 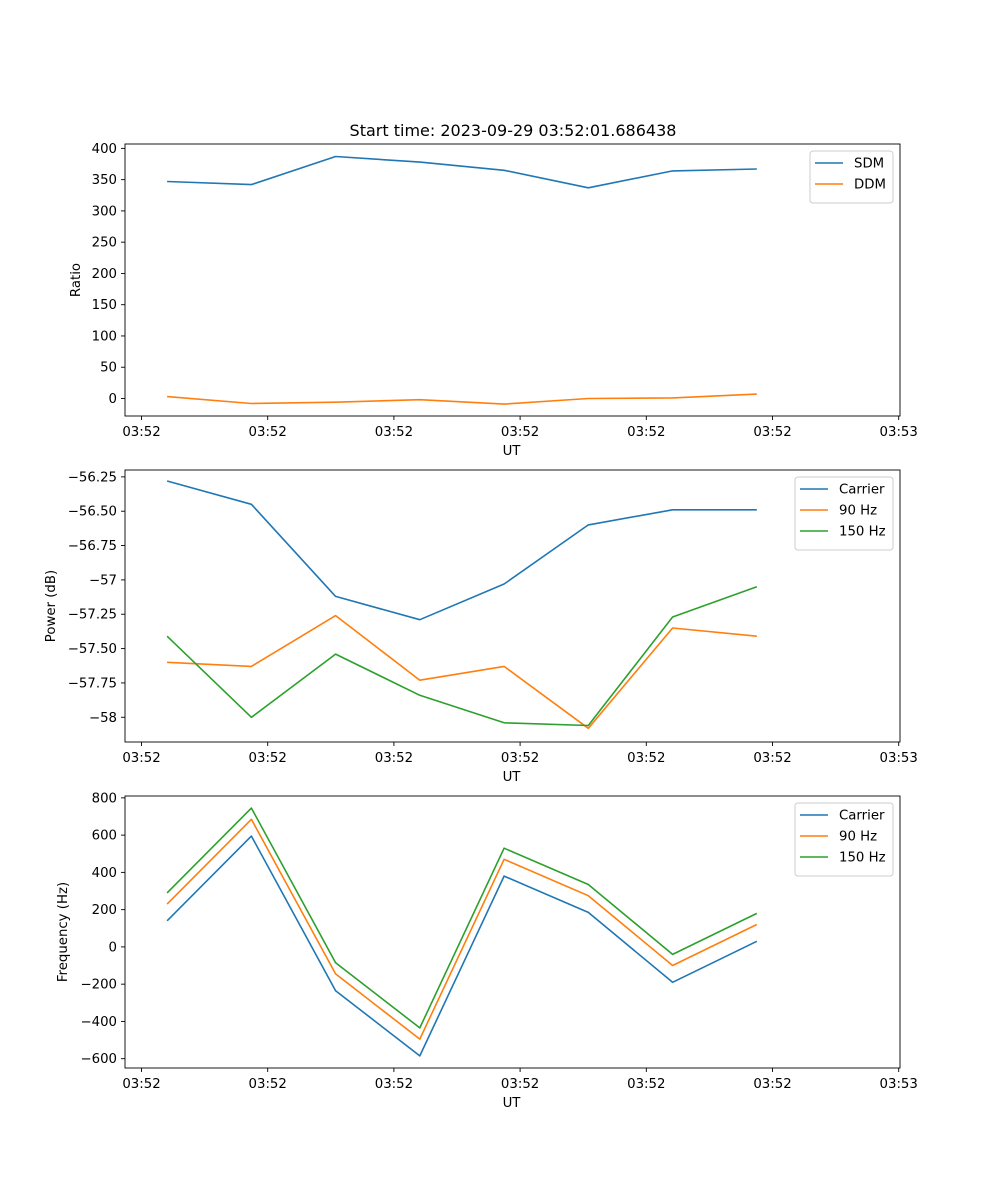 I want to click on ratio-x-axis-label: UT, so click(x=512, y=451).